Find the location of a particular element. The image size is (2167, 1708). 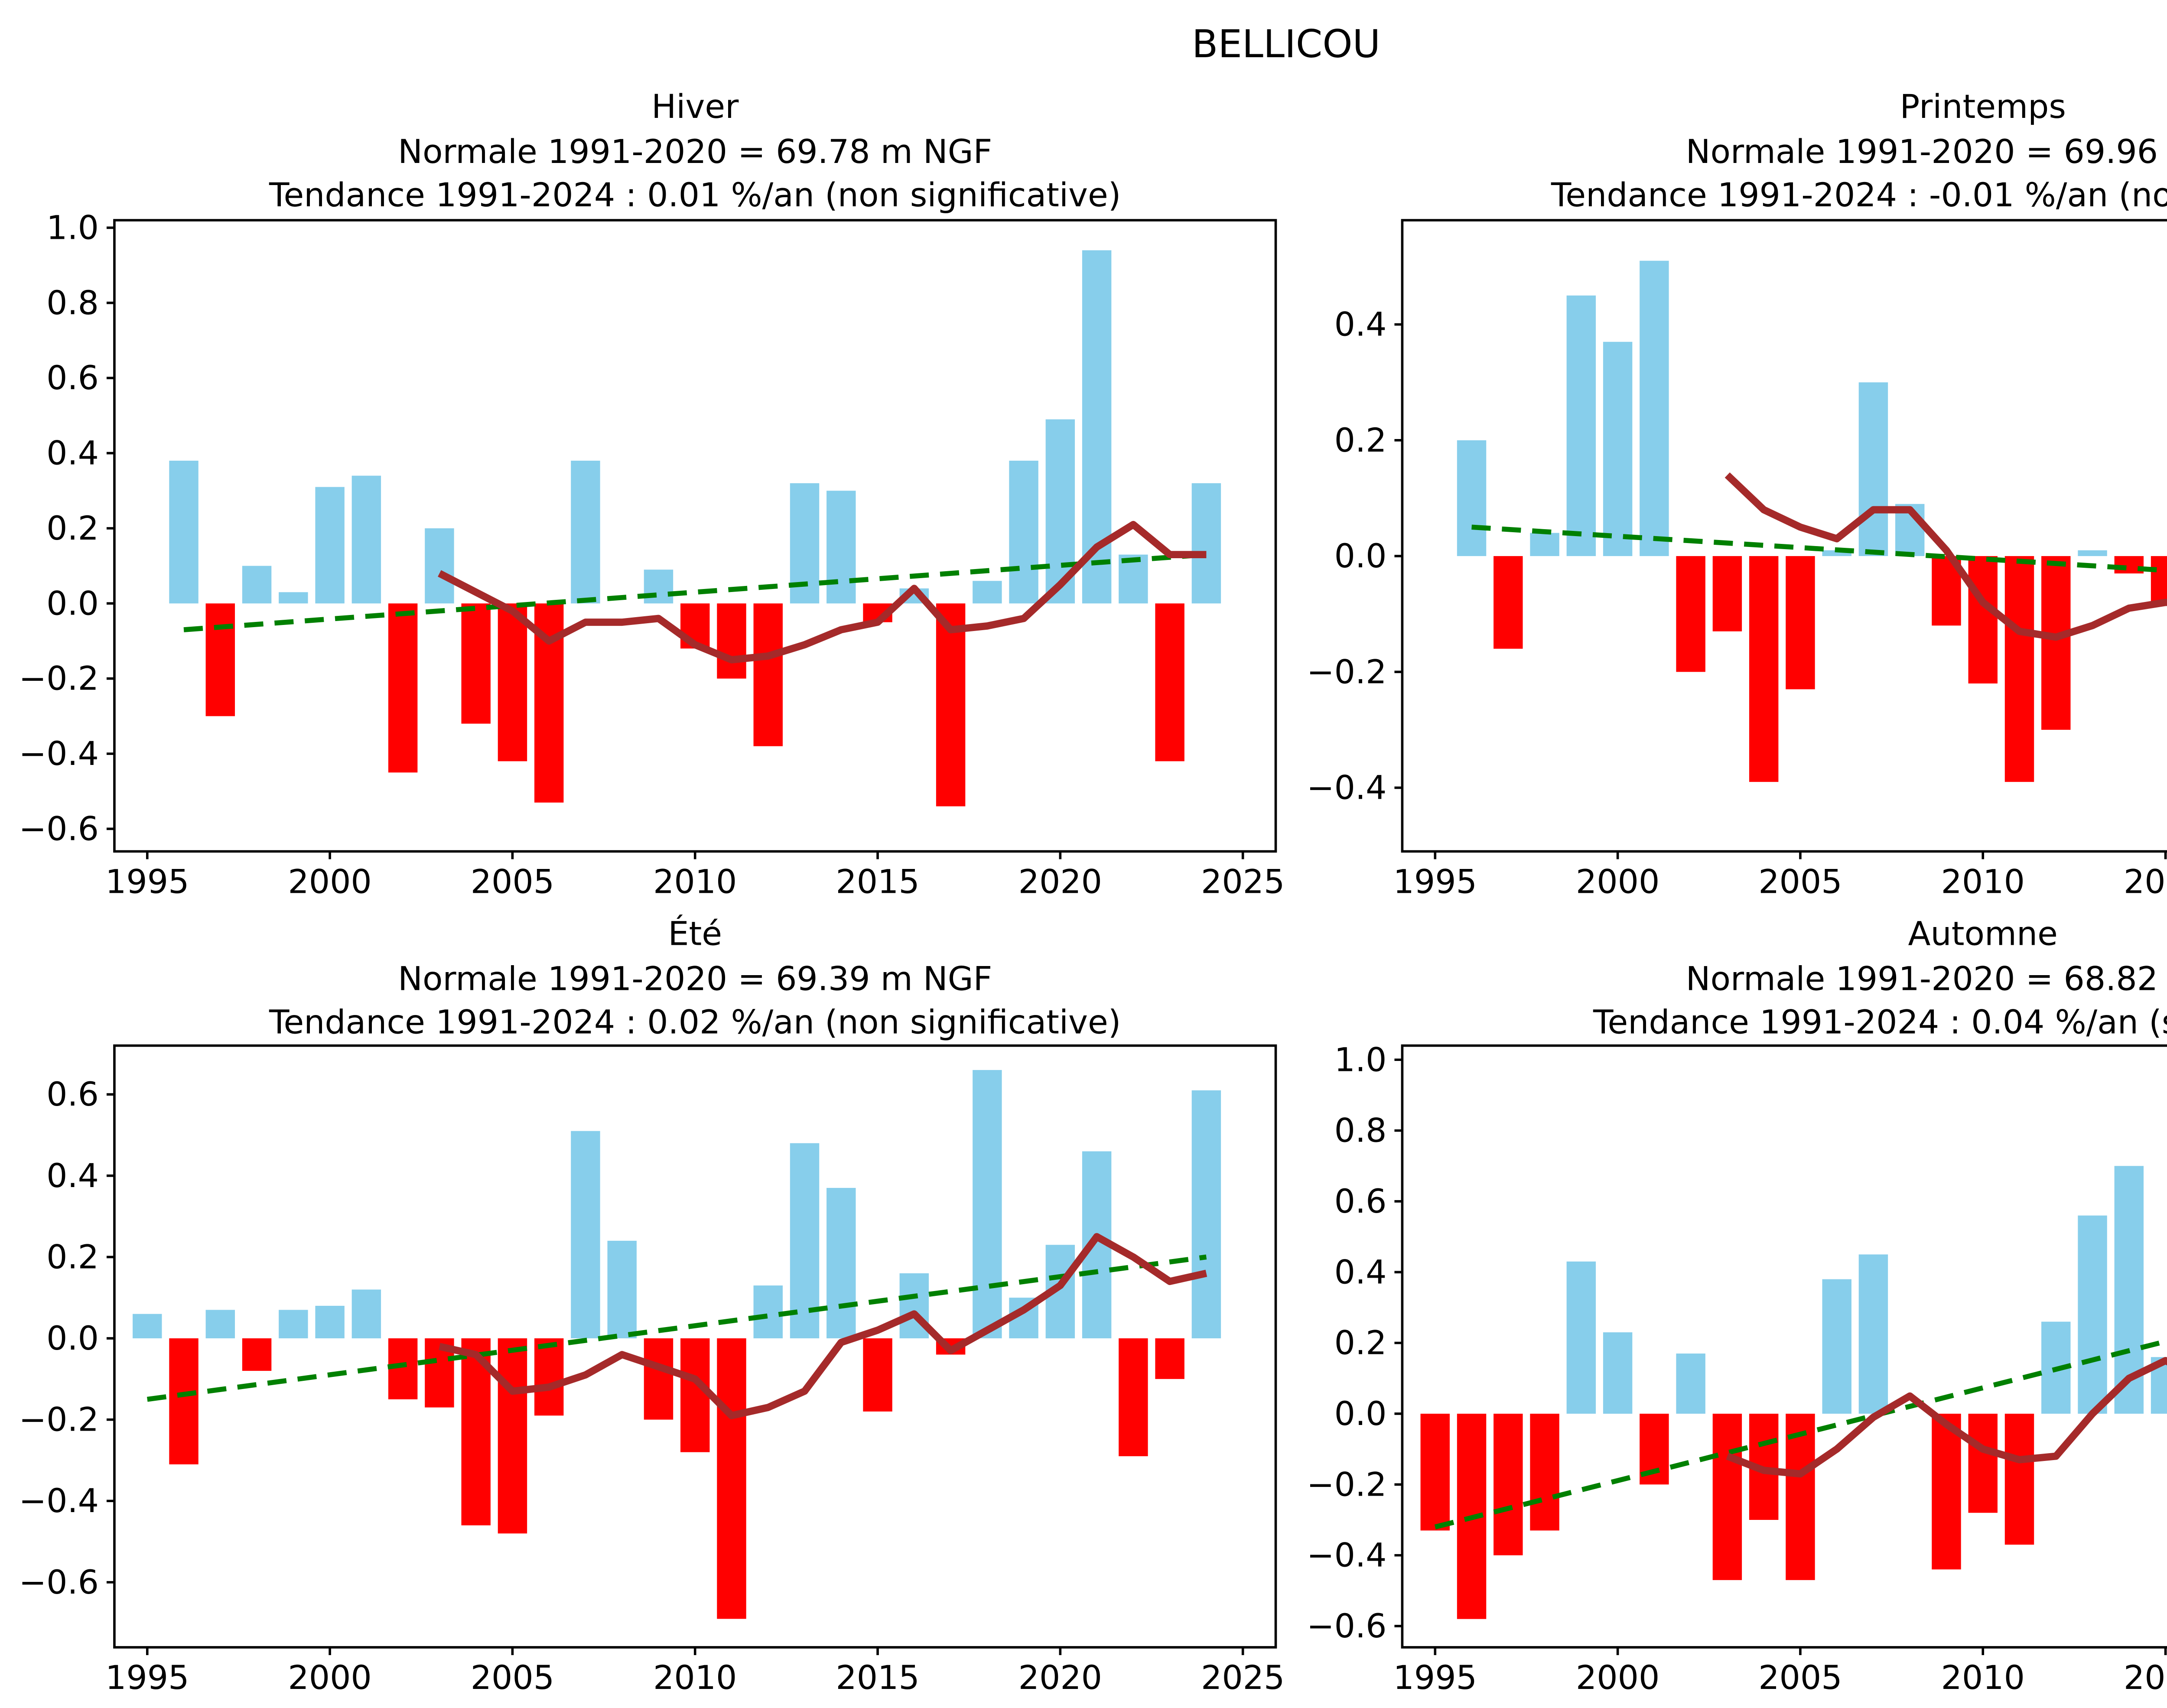

panel-hiver-title-season: Hiver is located at coordinates (695, 107).